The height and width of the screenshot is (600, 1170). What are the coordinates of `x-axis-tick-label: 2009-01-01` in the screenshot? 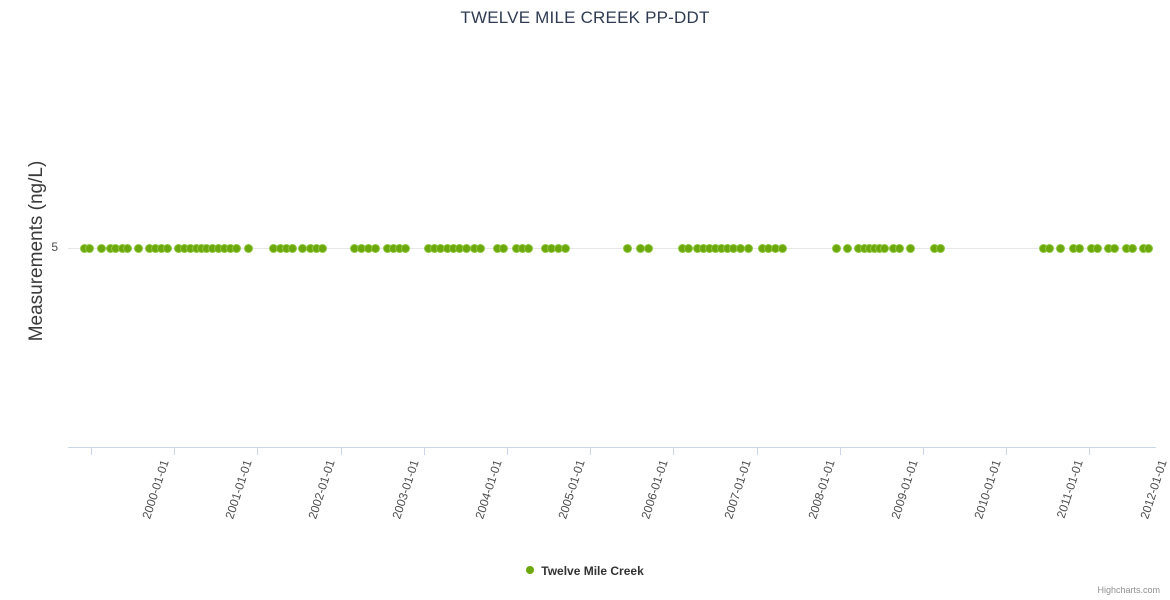 It's located at (904, 489).